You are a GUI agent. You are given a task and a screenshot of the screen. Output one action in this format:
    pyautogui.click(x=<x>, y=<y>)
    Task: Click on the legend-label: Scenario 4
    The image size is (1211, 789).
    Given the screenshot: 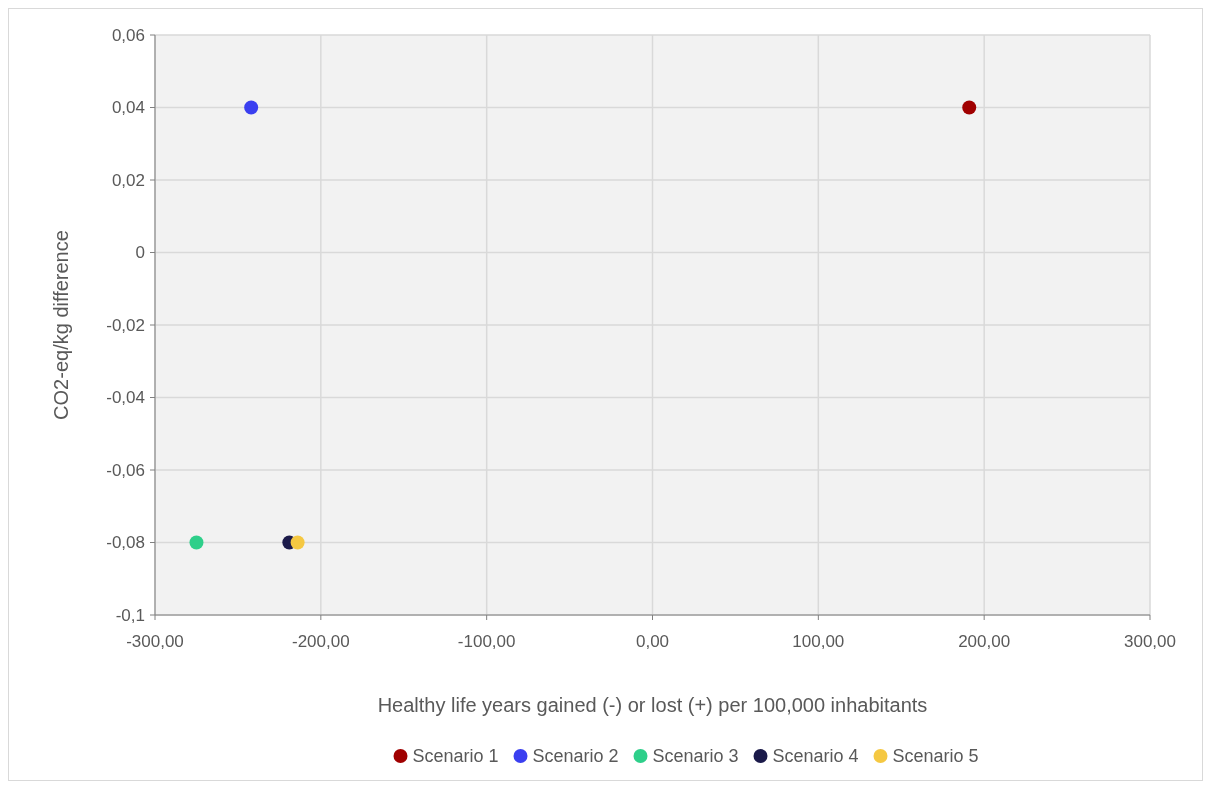 What is the action you would take?
    pyautogui.click(x=815, y=756)
    